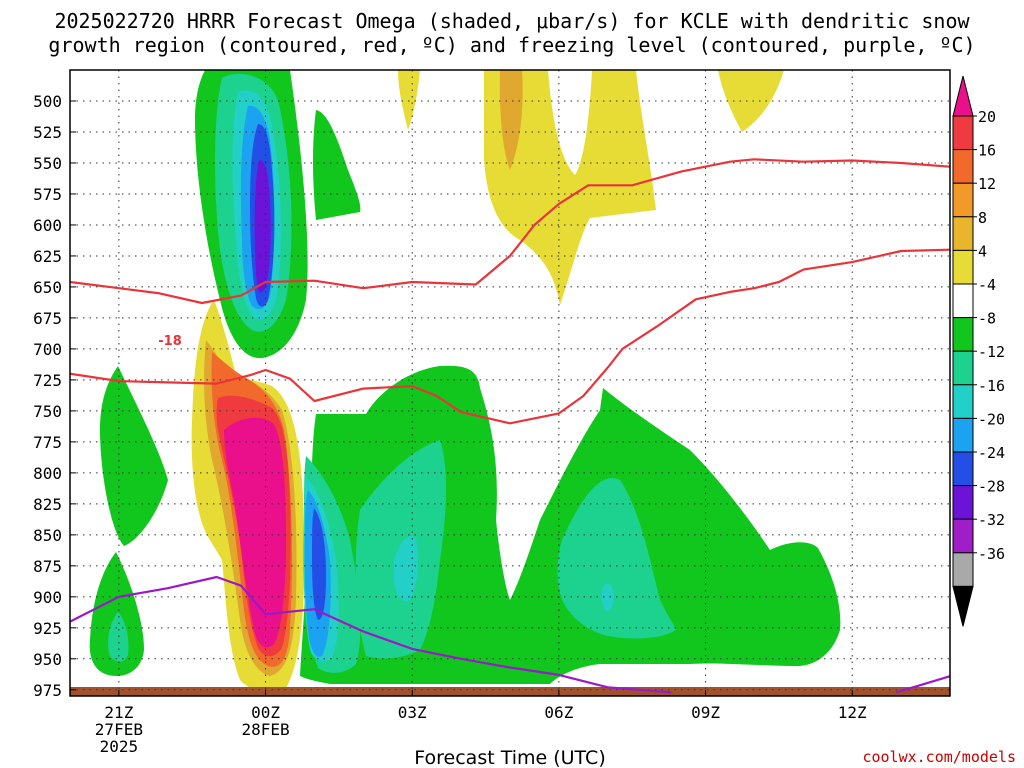 This screenshot has height=768, width=1024. I want to click on colorbar-label: -20, so click(991, 419).